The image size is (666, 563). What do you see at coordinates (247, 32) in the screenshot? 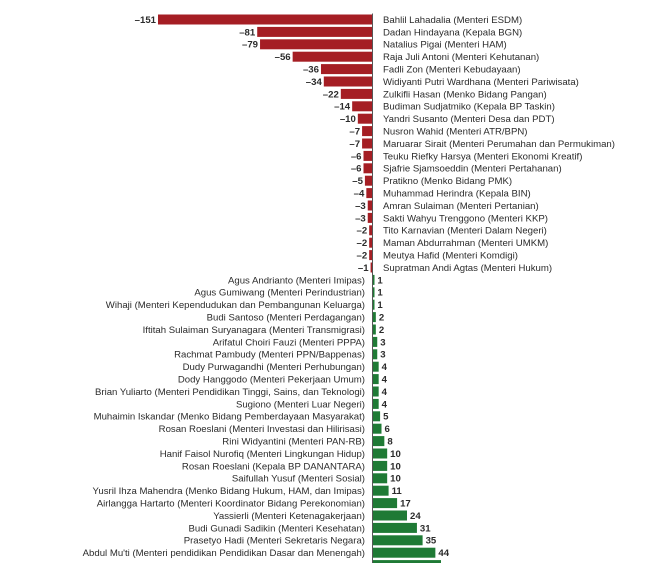
I see `value-label: –81` at bounding box center [247, 32].